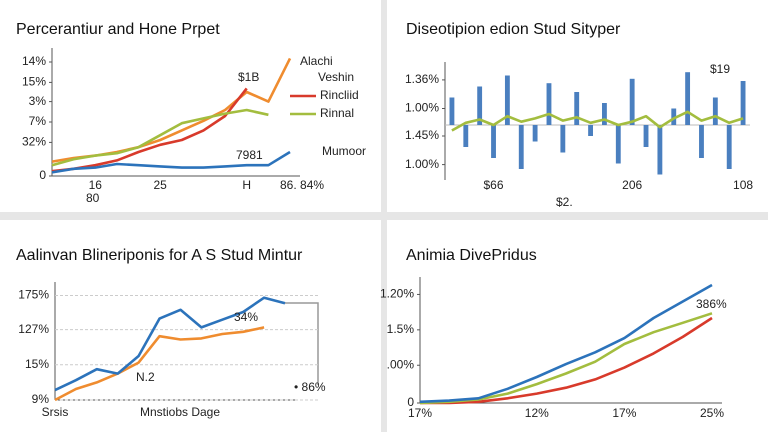  What do you see at coordinates (336, 77) in the screenshot?
I see `annotation: Veshin` at bounding box center [336, 77].